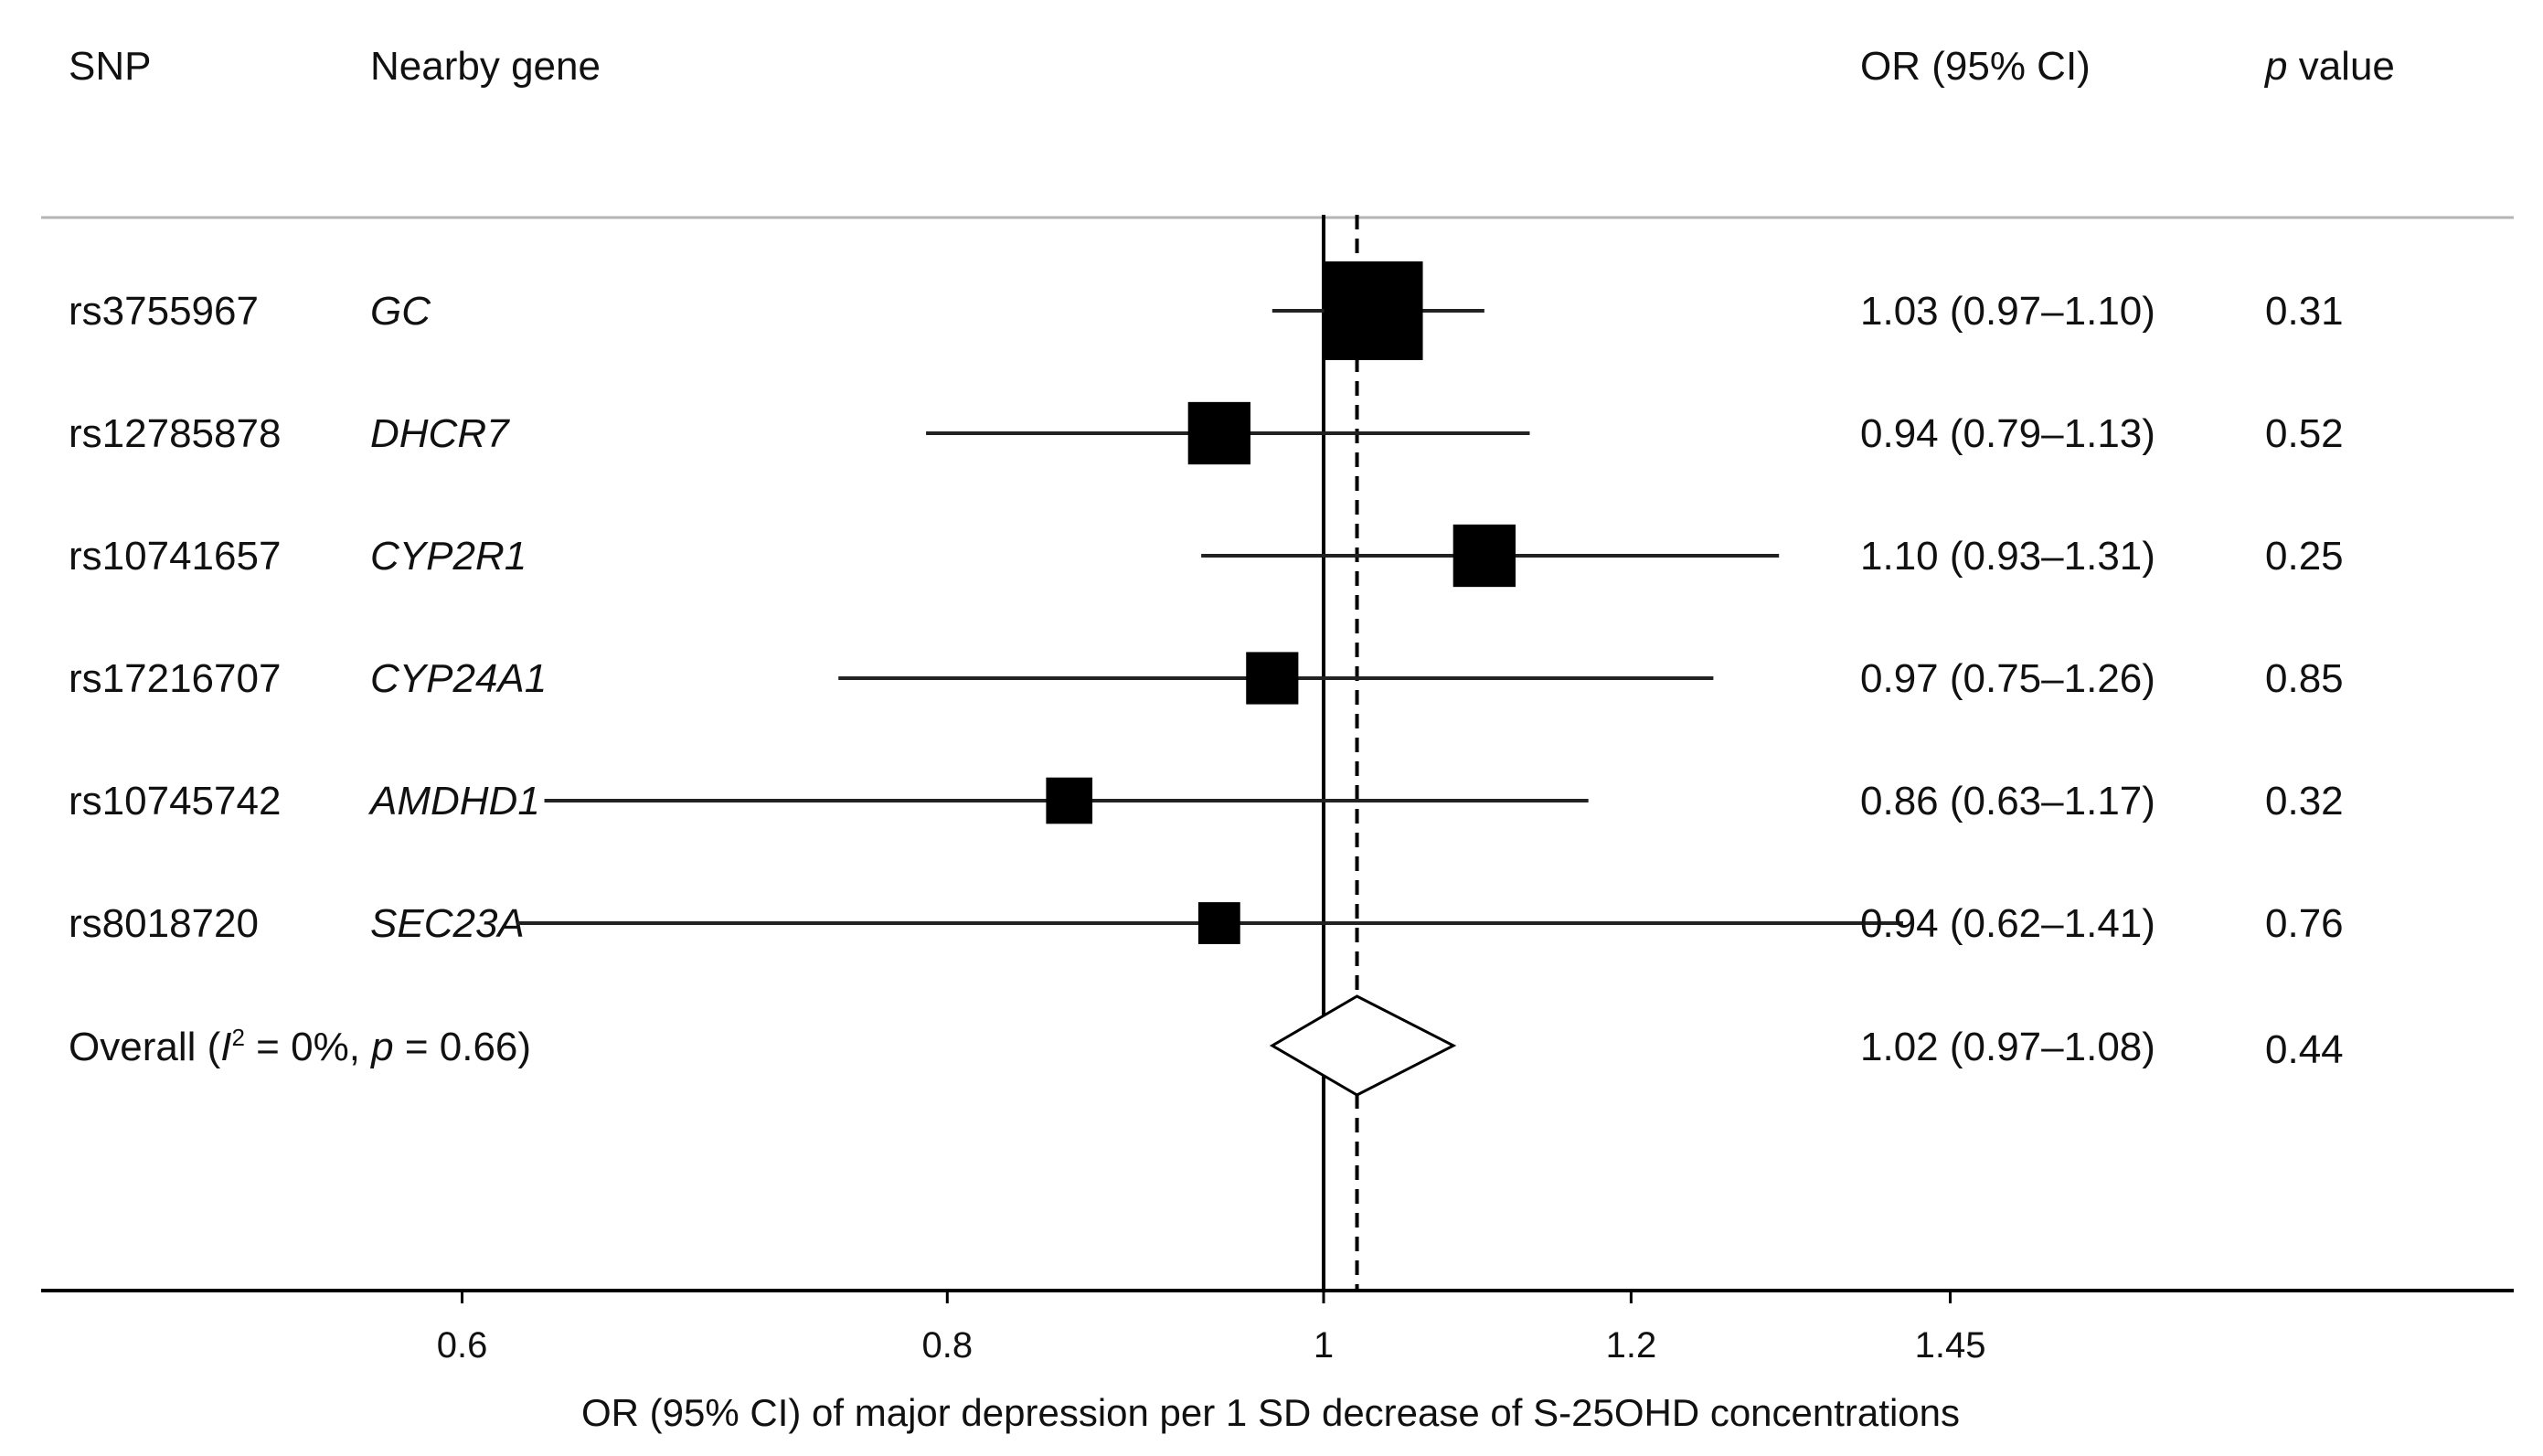 The height and width of the screenshot is (1456, 2543). Describe the element at coordinates (448, 556) in the screenshot. I see `row-gene: CYP2R1` at that location.